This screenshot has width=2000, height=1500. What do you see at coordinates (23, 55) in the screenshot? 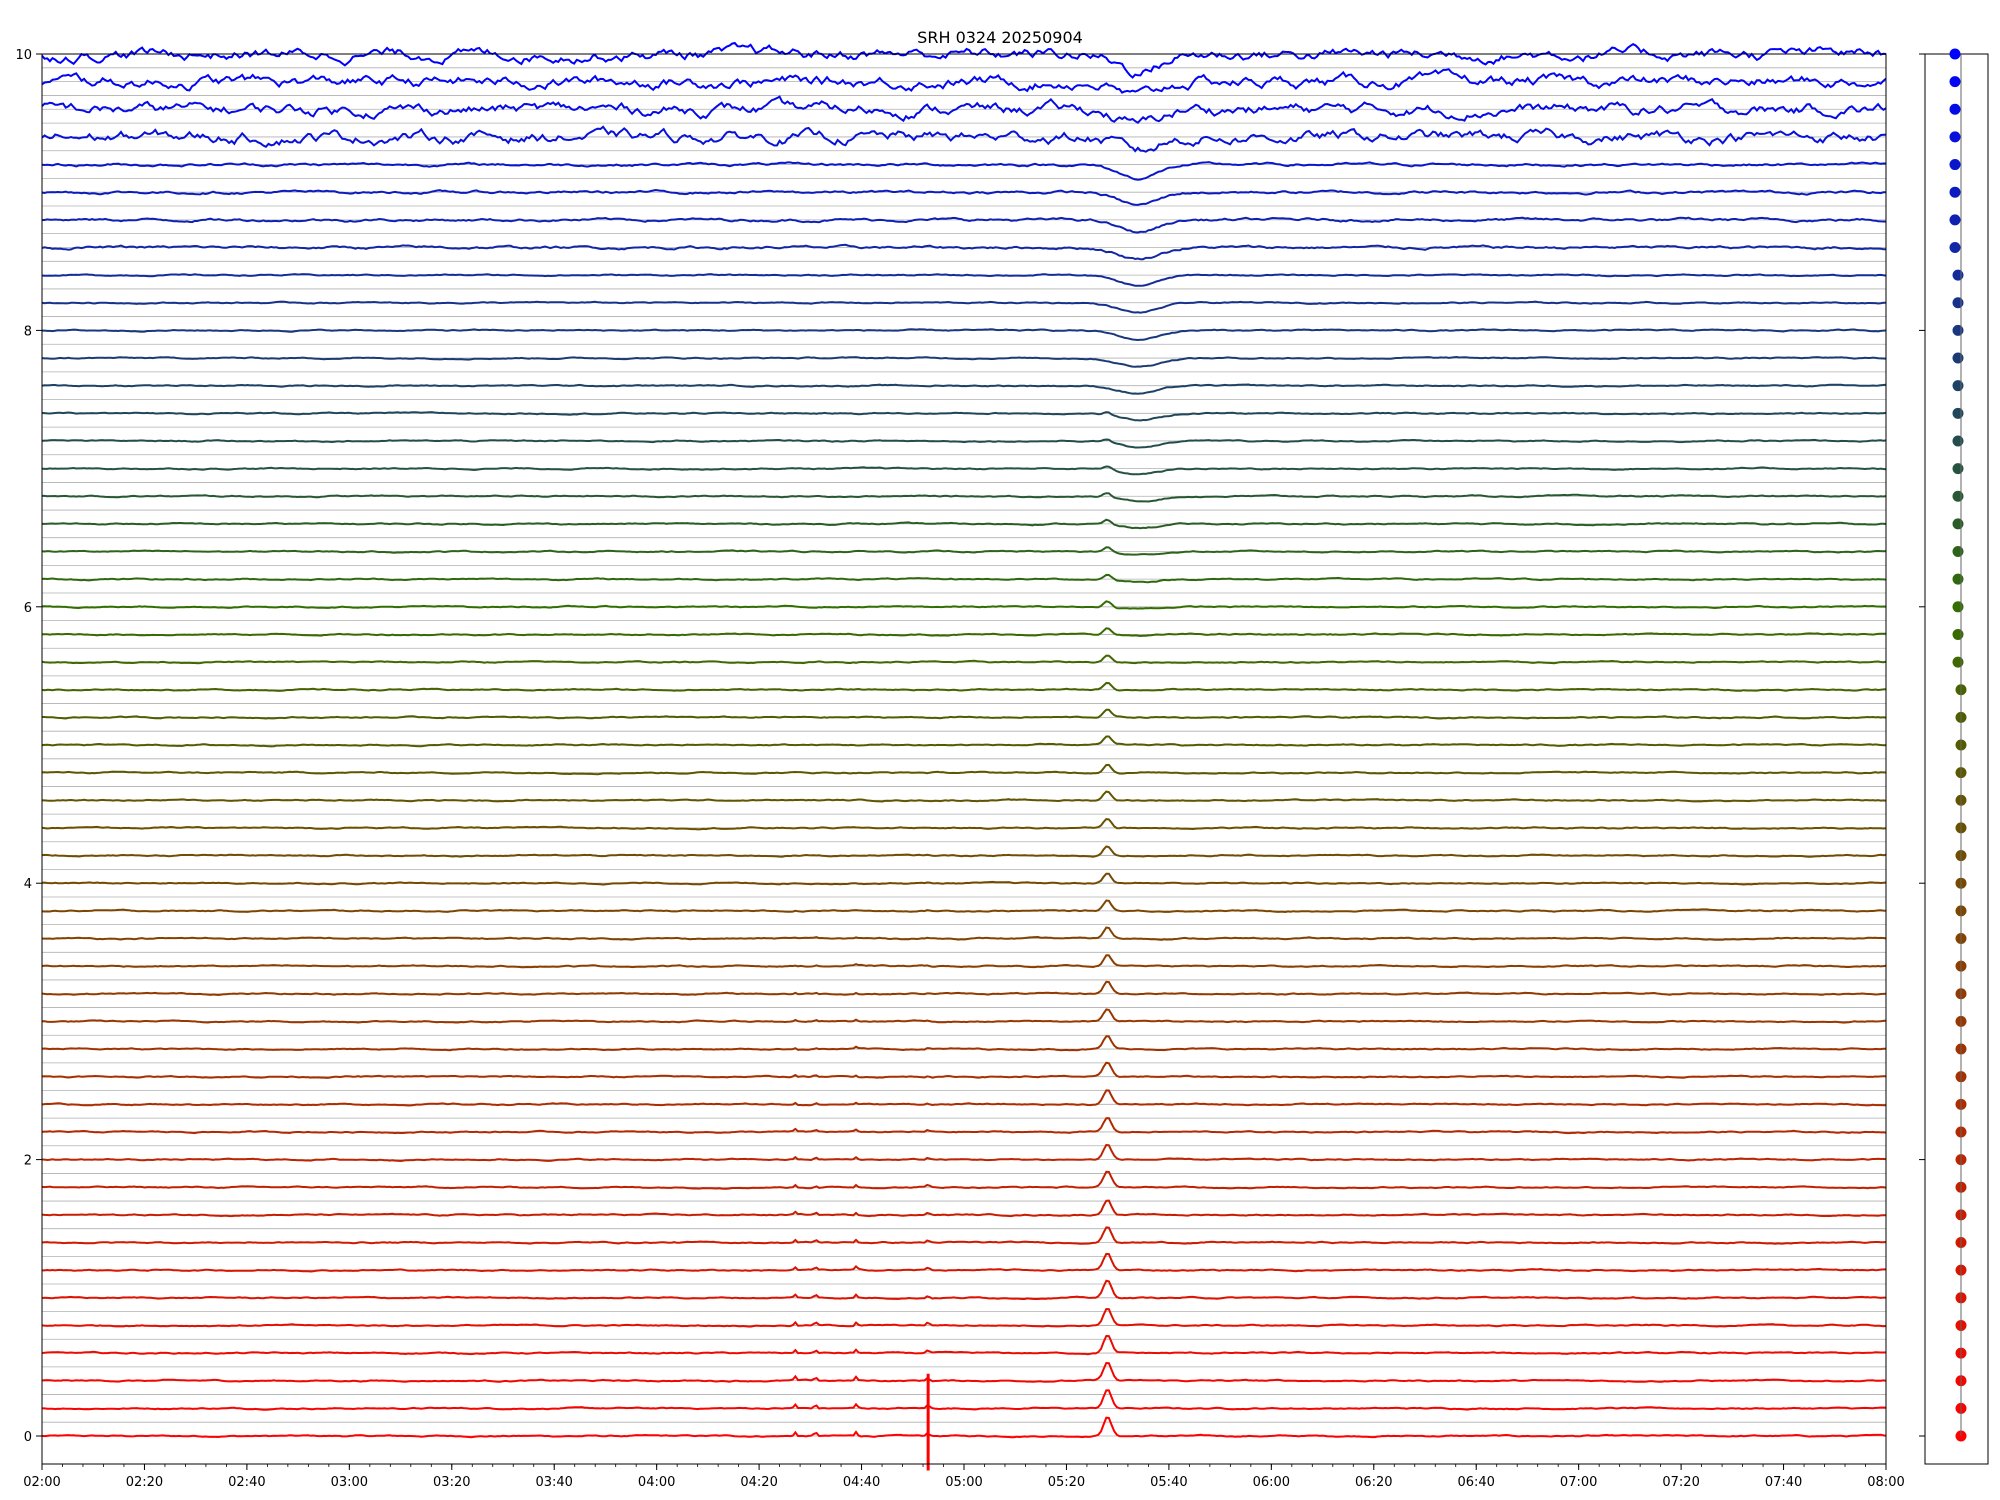
I see `y-tick-label: 10` at bounding box center [23, 55].